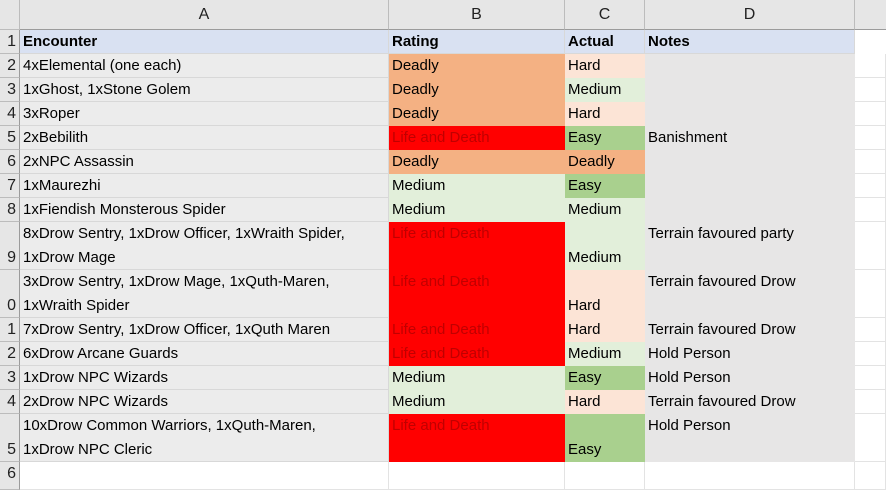 The height and width of the screenshot is (490, 886). Describe the element at coordinates (605, 42) in the screenshot. I see `header-actual: Actual` at that location.